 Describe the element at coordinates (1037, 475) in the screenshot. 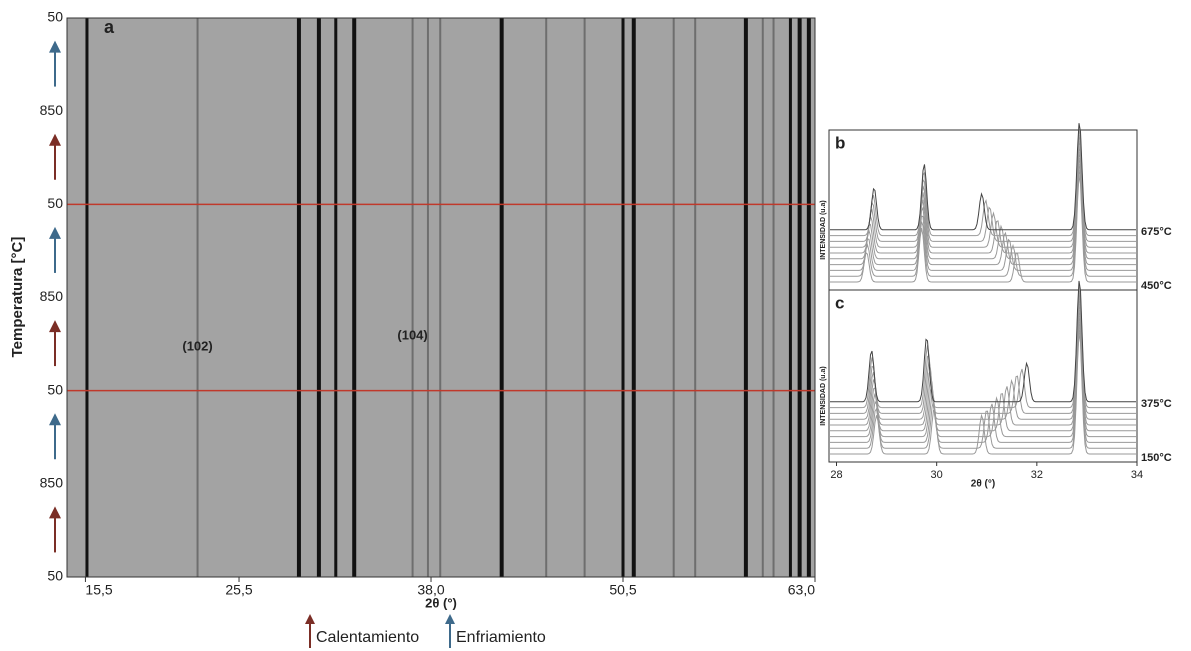

I see `x-tick-label: 32` at that location.